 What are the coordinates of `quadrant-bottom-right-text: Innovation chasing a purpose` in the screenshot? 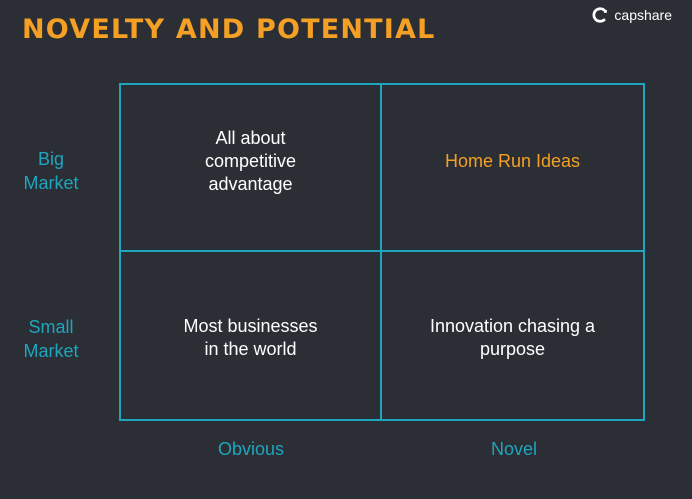 It's located at (512, 337).